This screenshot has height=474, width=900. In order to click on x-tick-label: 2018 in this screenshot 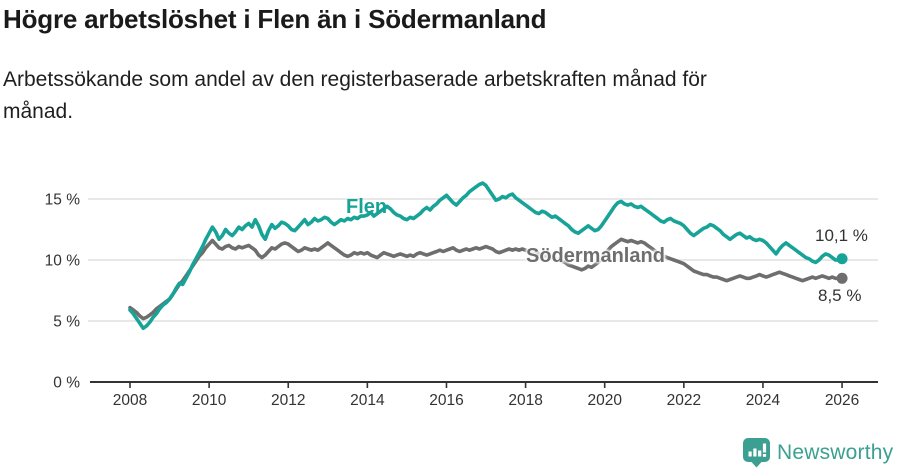, I will do `click(525, 400)`.